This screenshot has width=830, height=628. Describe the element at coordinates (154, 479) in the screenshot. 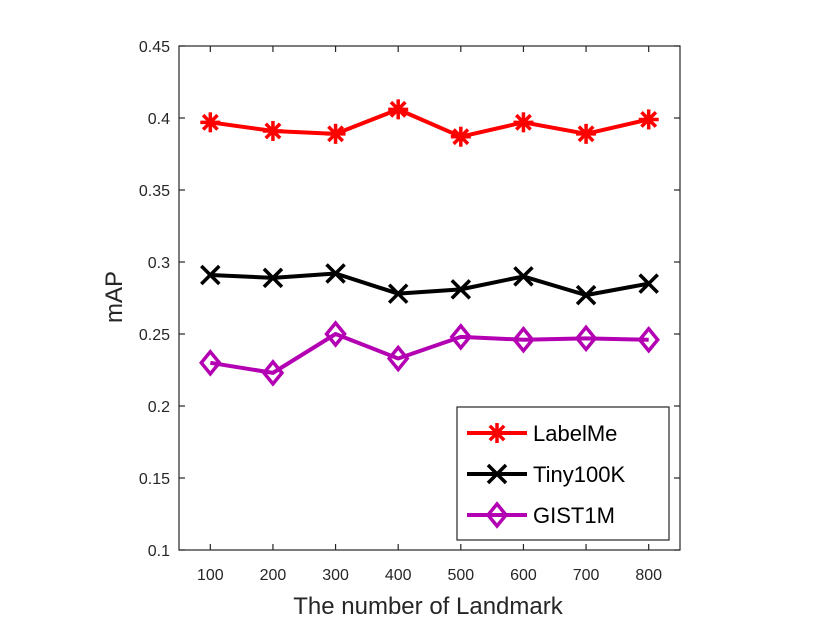

I see `y-tick-label: 0.15` at that location.